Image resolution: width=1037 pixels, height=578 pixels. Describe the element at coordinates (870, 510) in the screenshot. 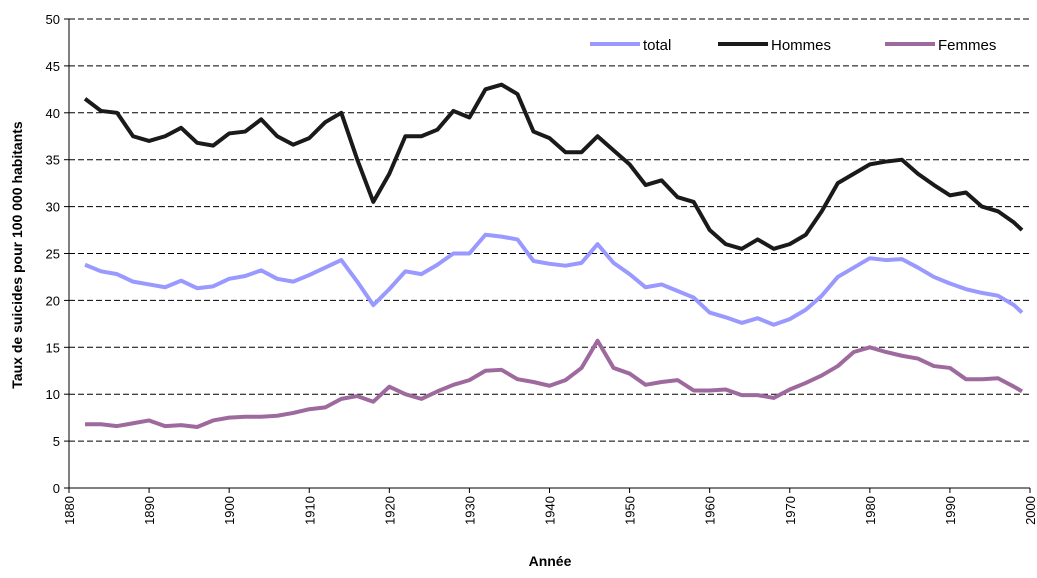

I see `x-tick-label: 1980` at that location.